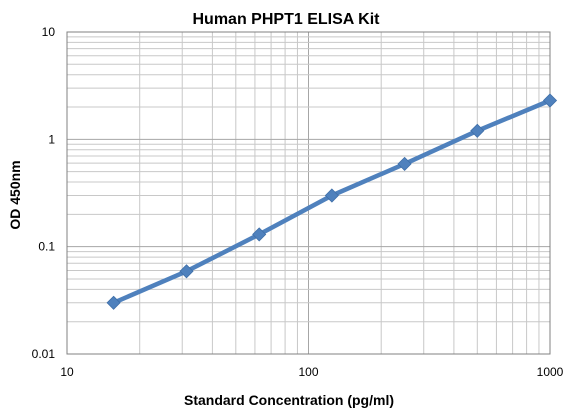 The width and height of the screenshot is (572, 417). What do you see at coordinates (46, 247) in the screenshot?
I see `y-tick-label: 0.1` at bounding box center [46, 247].